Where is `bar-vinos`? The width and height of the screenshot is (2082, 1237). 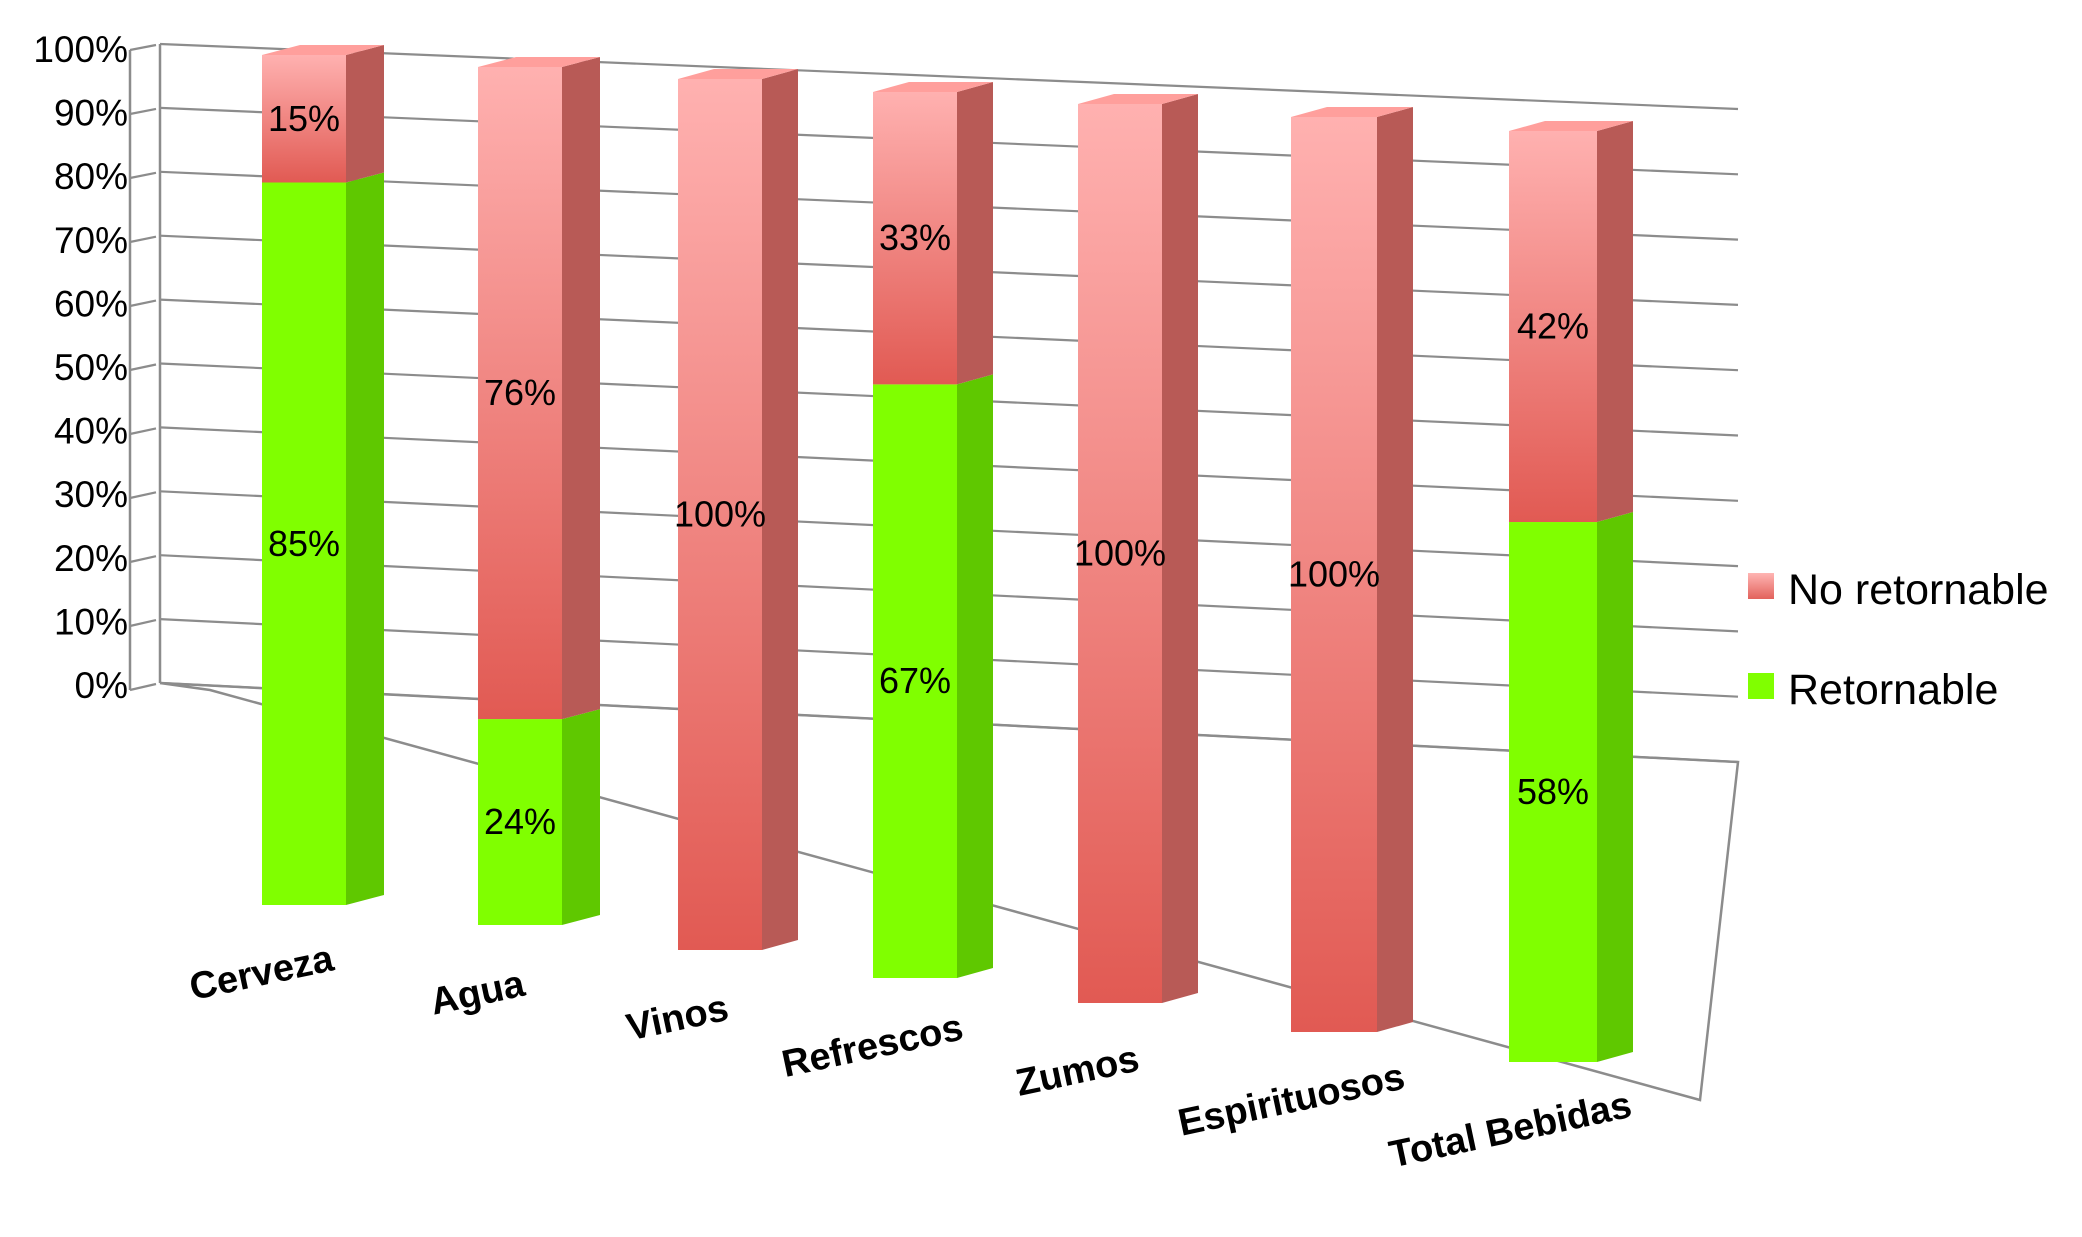 bar-vinos is located at coordinates (738, 509).